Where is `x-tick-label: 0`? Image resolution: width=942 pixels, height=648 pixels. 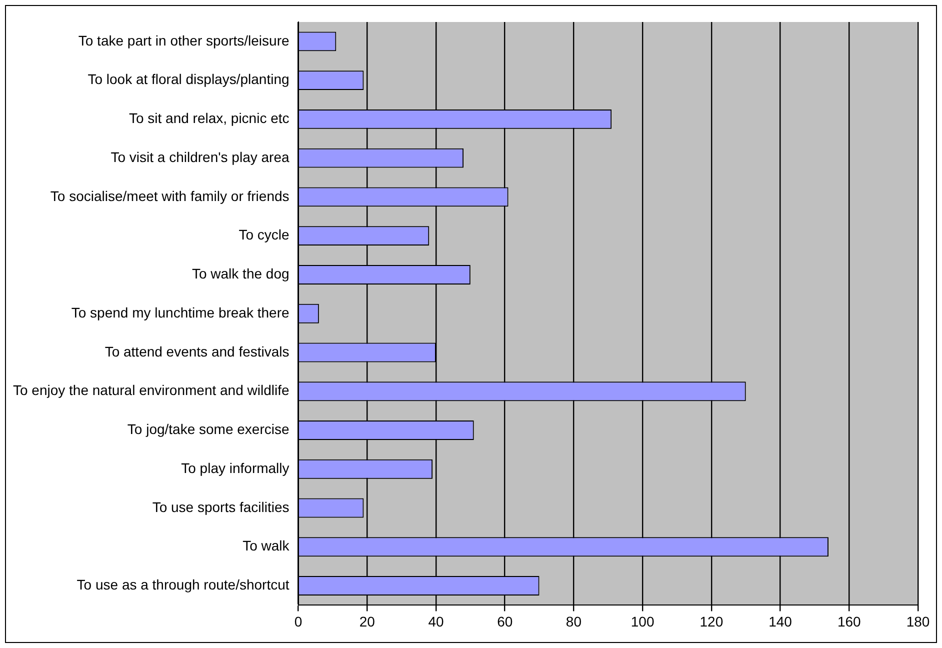
x-tick-label: 0 is located at coordinates (298, 621).